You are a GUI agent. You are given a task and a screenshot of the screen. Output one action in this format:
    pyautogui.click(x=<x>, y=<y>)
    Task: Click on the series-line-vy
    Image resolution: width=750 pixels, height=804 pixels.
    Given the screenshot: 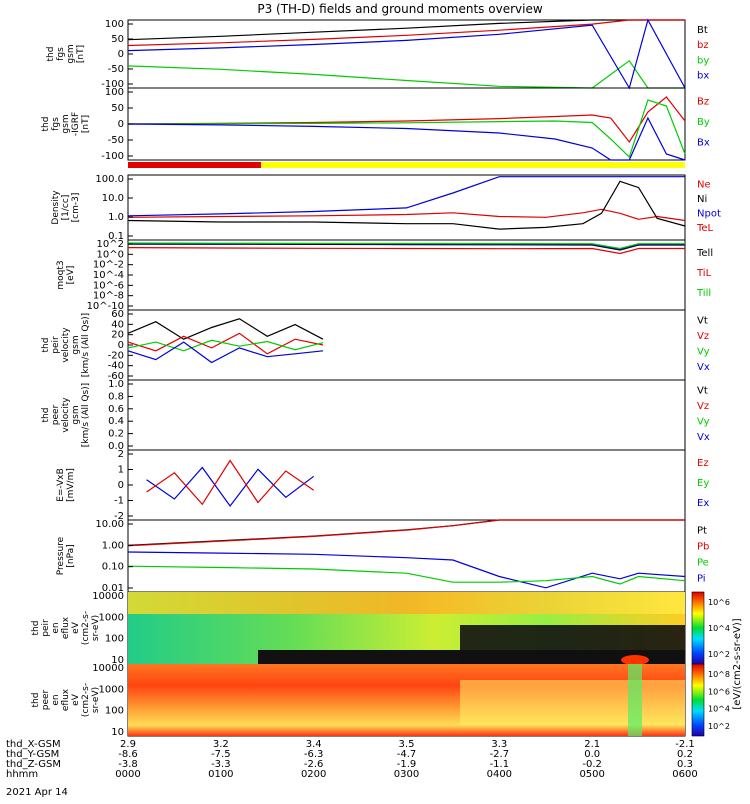 What is the action you would take?
    pyautogui.click(x=225, y=345)
    